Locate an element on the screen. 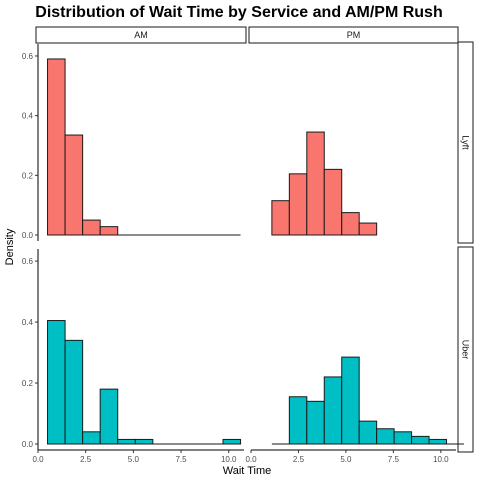  strip-uber-box is located at coordinates (465, 349).